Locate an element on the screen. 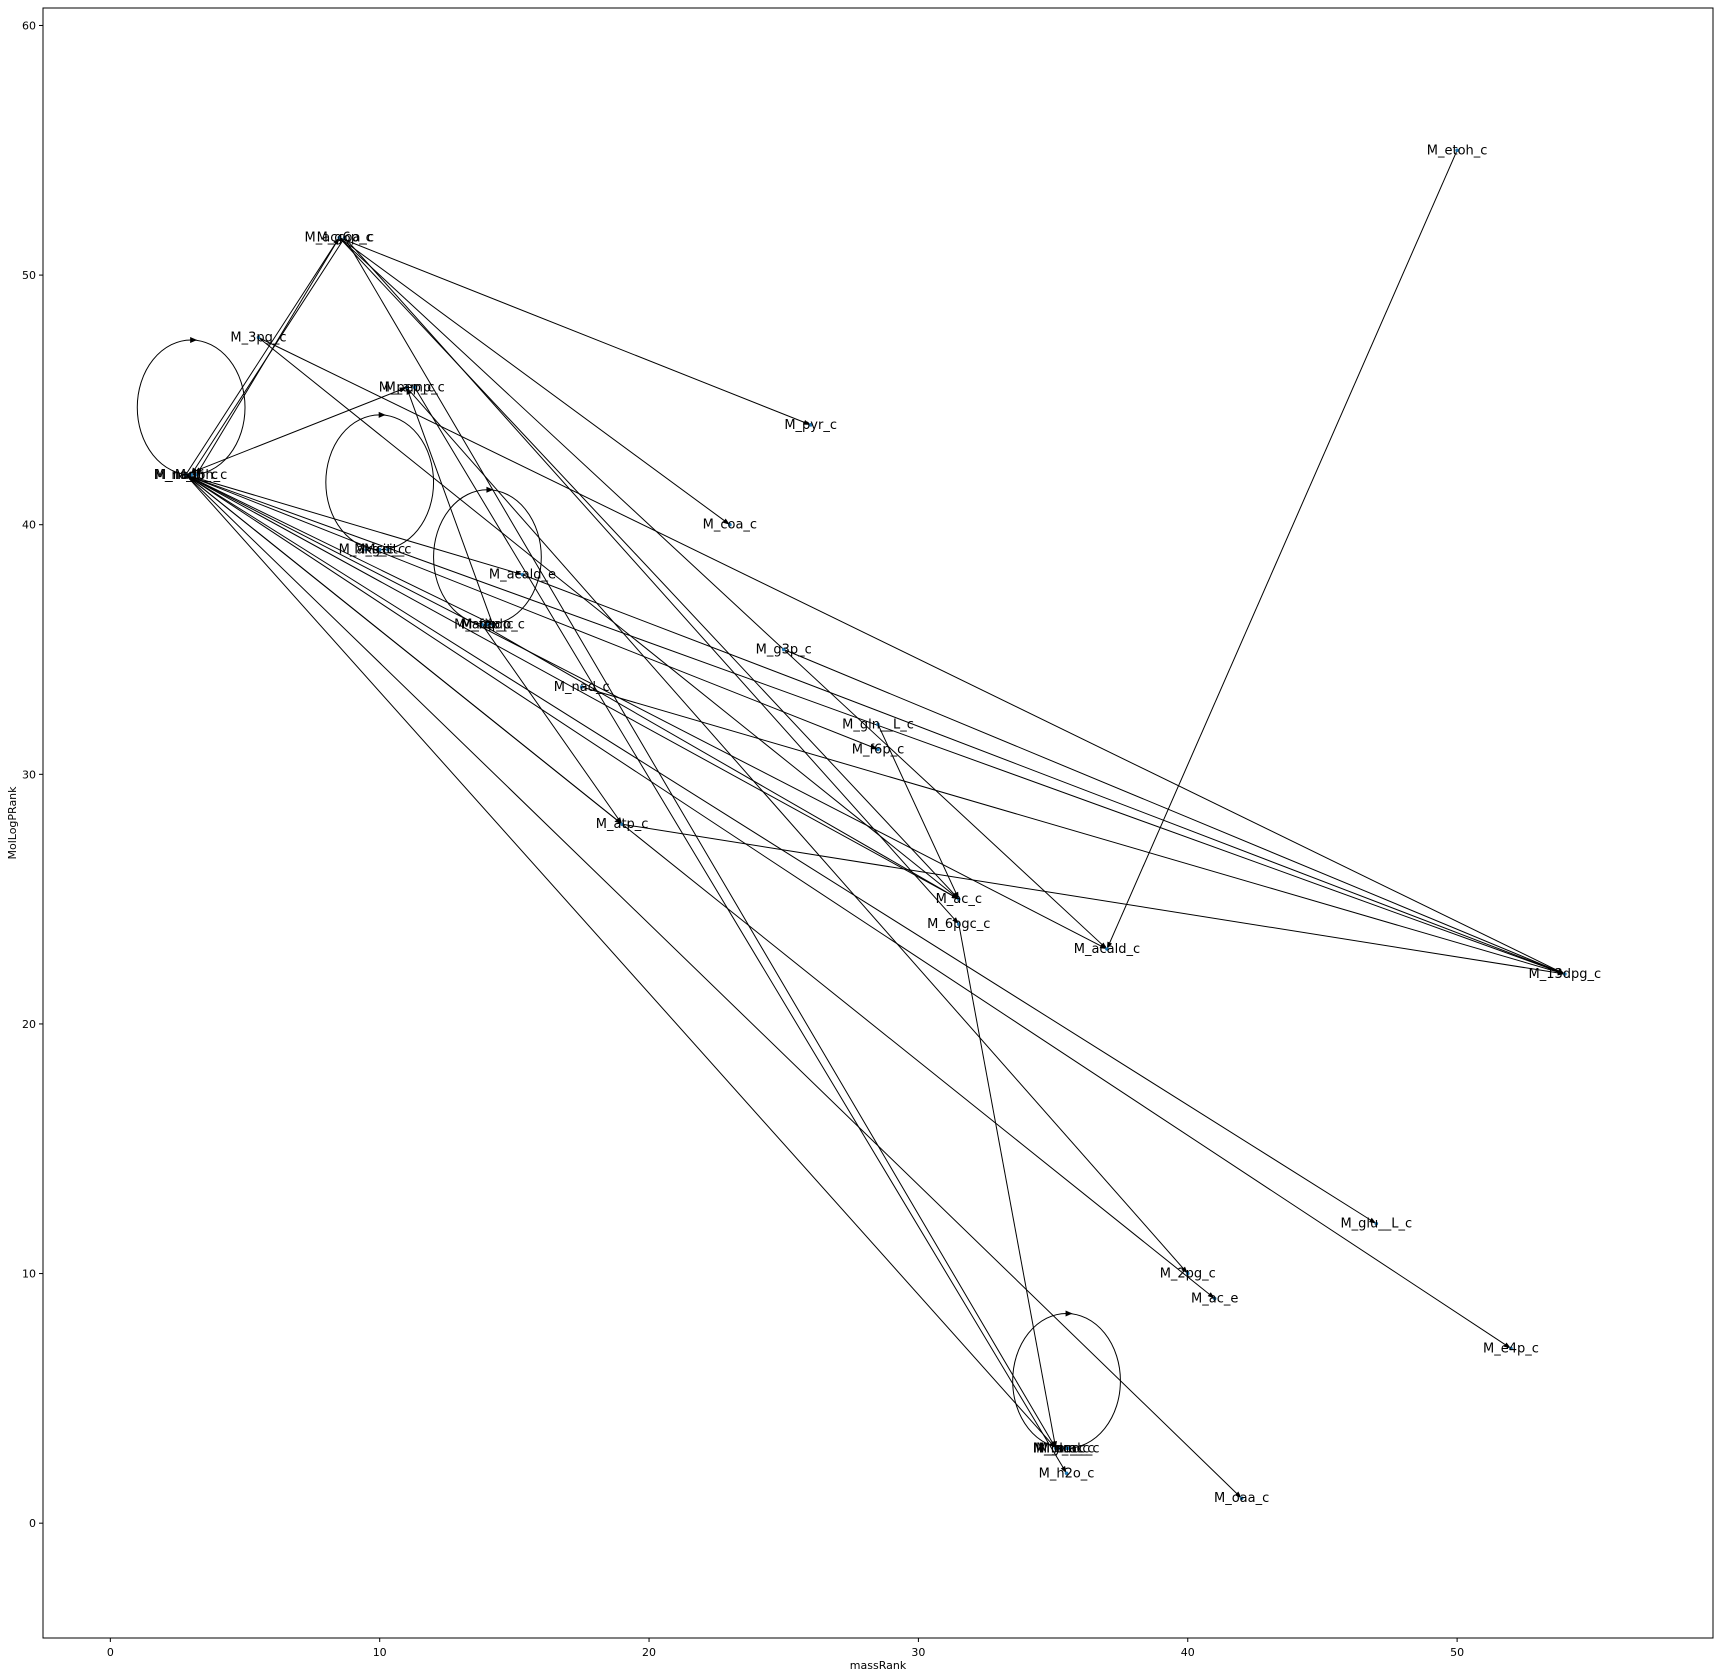 This screenshot has height=1676, width=1722. node-label: M_fdp_c is located at coordinates (487, 625).